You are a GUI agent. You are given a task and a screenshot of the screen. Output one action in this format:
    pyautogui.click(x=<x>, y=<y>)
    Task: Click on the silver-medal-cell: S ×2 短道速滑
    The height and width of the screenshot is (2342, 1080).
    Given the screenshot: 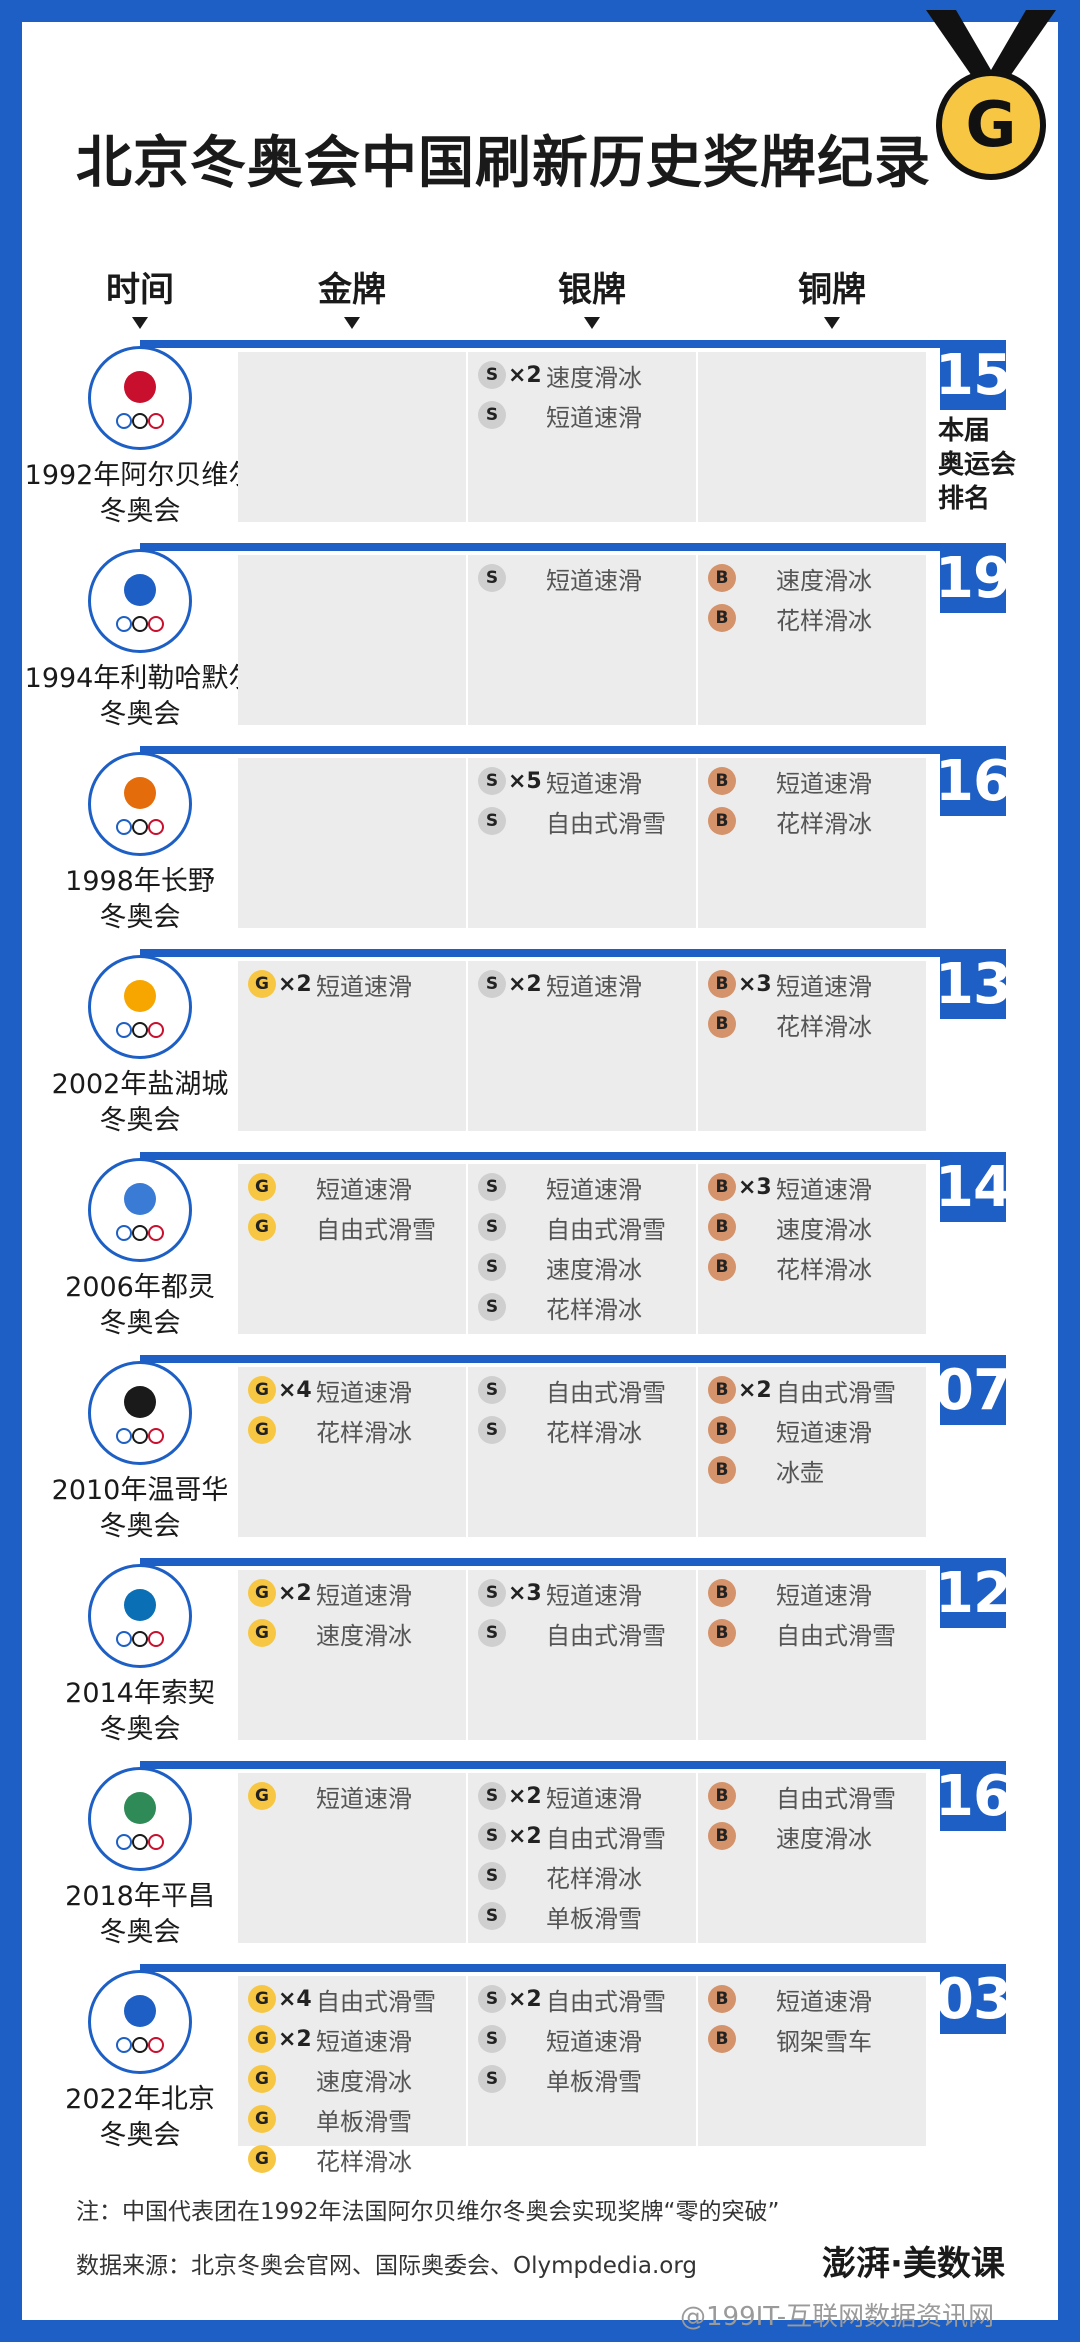 What is the action you would take?
    pyautogui.click(x=582, y=1046)
    